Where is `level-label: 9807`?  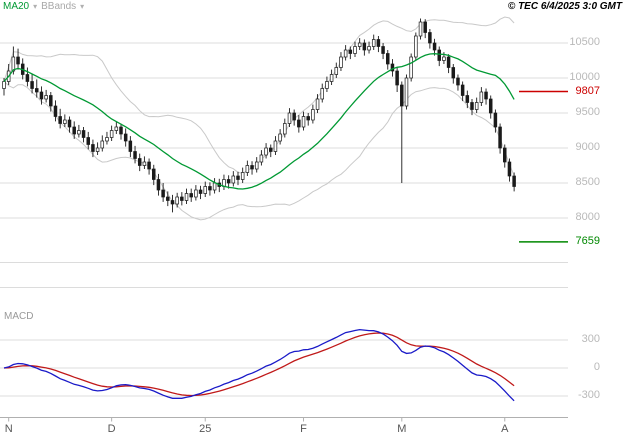 level-label: 9807 is located at coordinates (587, 90).